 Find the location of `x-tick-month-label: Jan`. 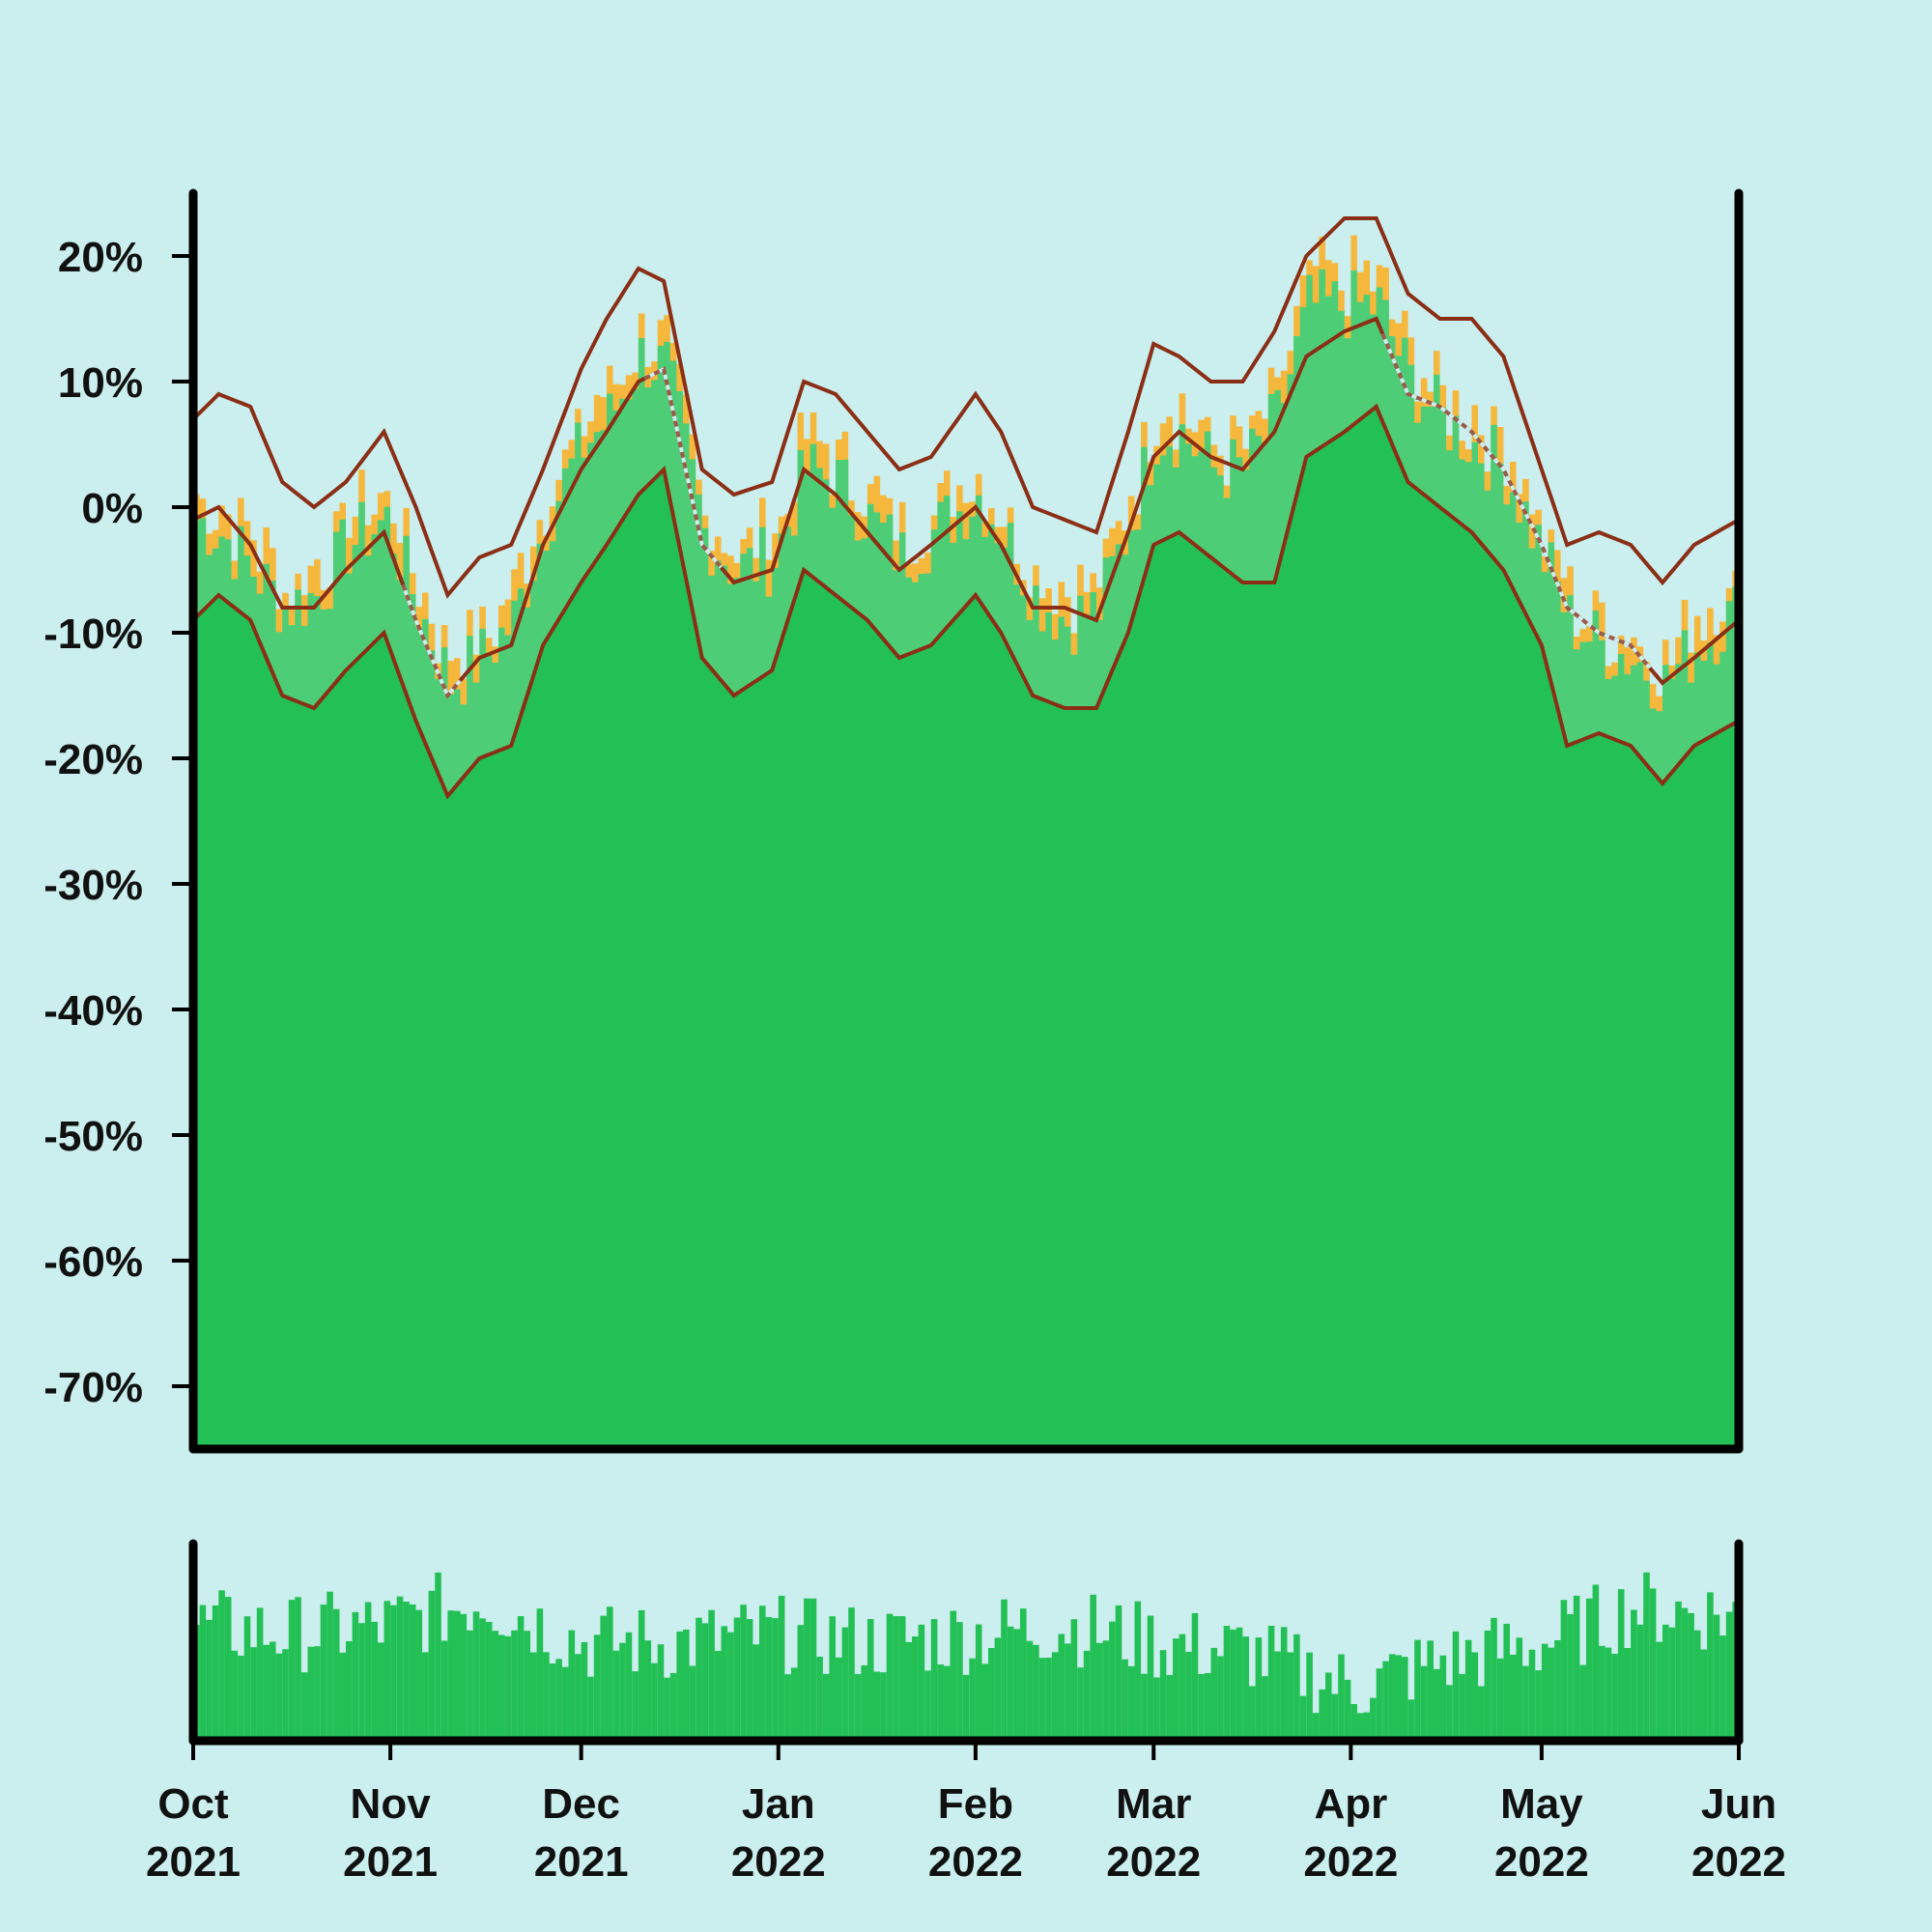

x-tick-month-label: Jan is located at coordinates (778, 1804).